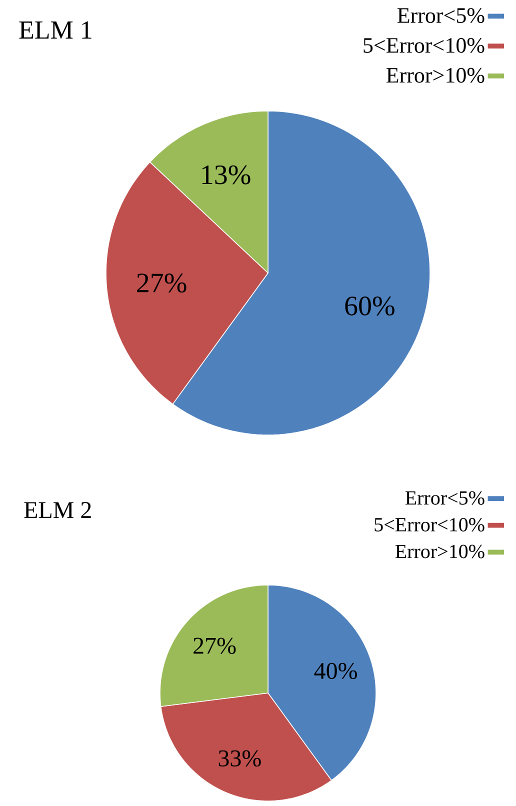 The image size is (516, 806). I want to click on data-label: 40%, so click(335, 671).